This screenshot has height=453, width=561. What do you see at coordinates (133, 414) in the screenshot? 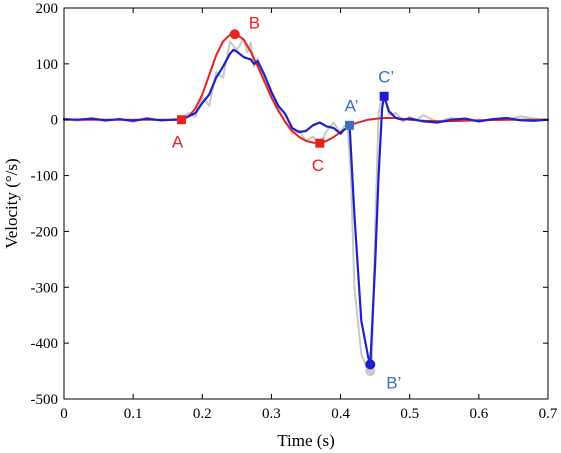
I see `x-tick-label: 0.1` at bounding box center [133, 414].